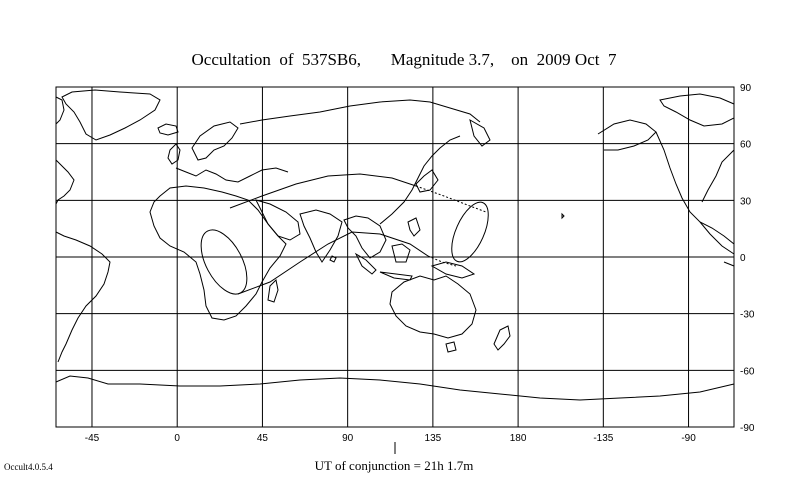 The image size is (808, 484). Describe the element at coordinates (746, 88) in the screenshot. I see `latitude-tick-label: 90` at that location.